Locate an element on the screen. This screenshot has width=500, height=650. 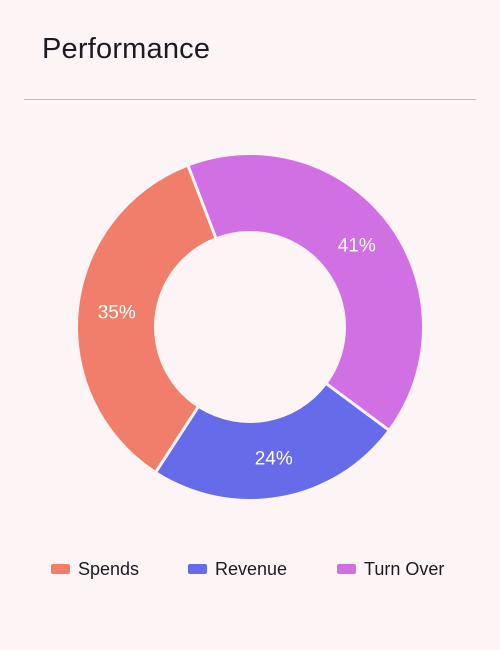
legend-label-revenue: Revenue is located at coordinates (251, 568).